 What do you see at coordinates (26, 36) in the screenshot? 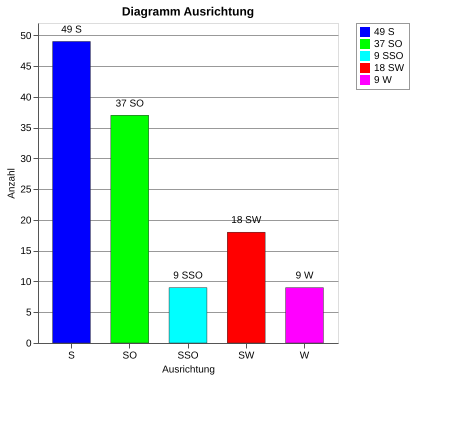
I see `y-tick-label: 50` at bounding box center [26, 36].